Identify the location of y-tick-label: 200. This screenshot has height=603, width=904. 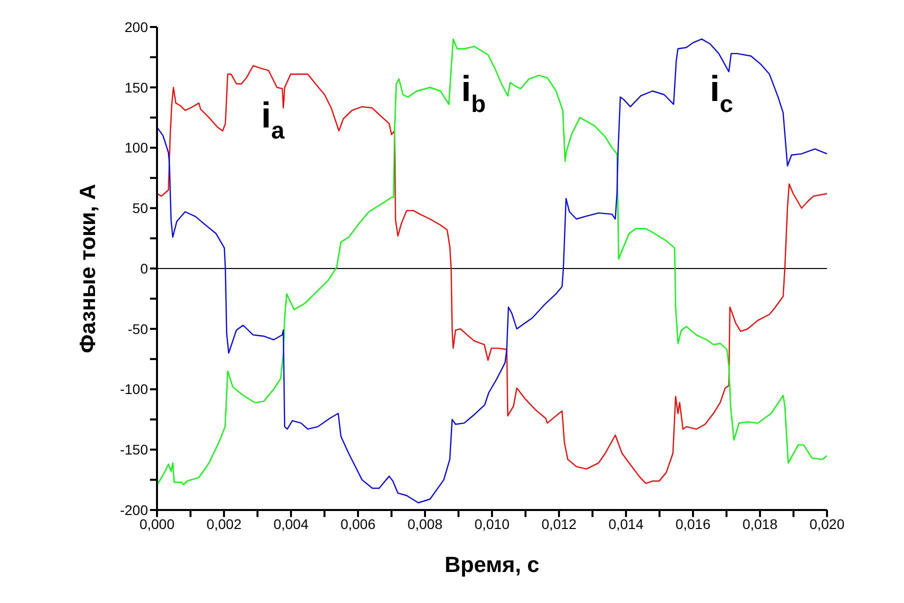
(136, 26).